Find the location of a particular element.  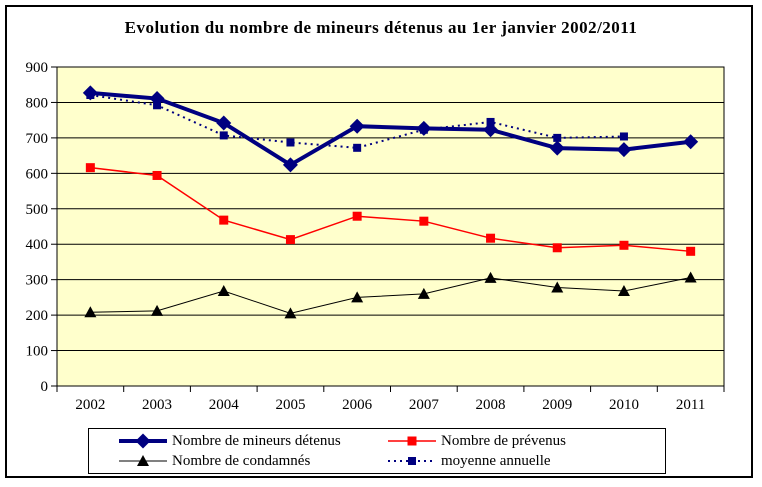

legend-key-square-small-icon is located at coordinates (412, 461).